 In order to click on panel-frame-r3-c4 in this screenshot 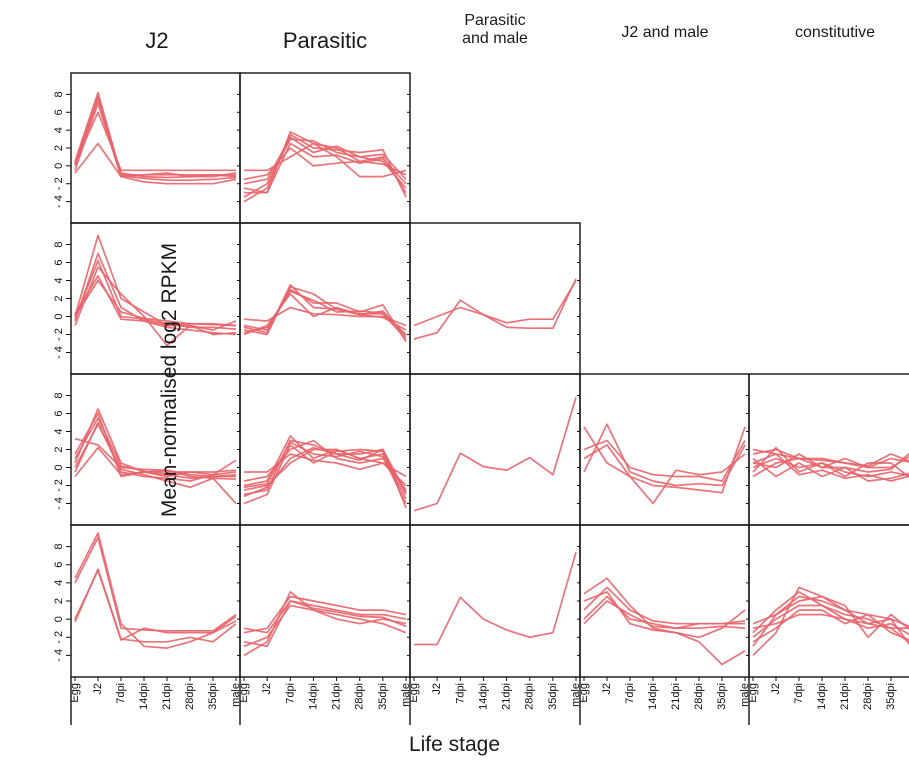, I will do `click(828, 601)`.